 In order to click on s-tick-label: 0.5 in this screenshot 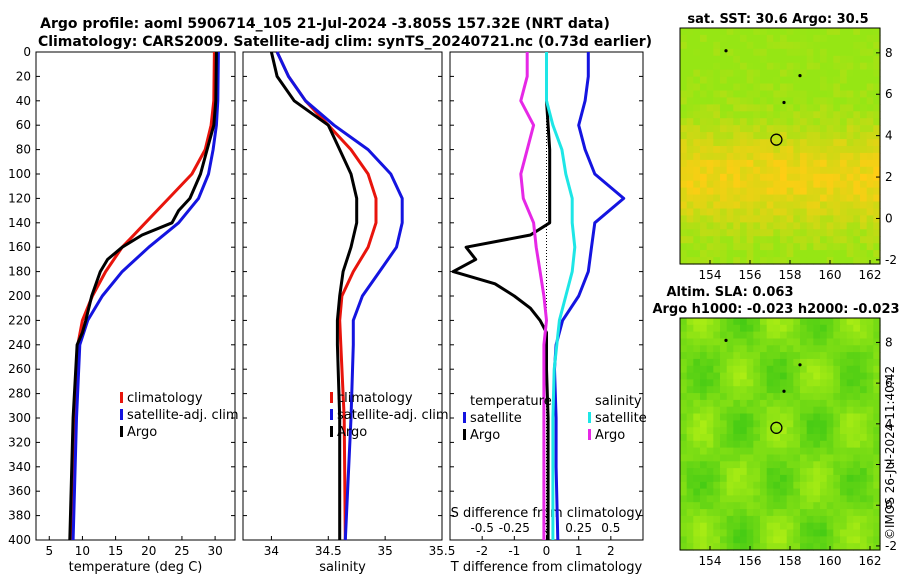, I will do `click(610, 528)`.